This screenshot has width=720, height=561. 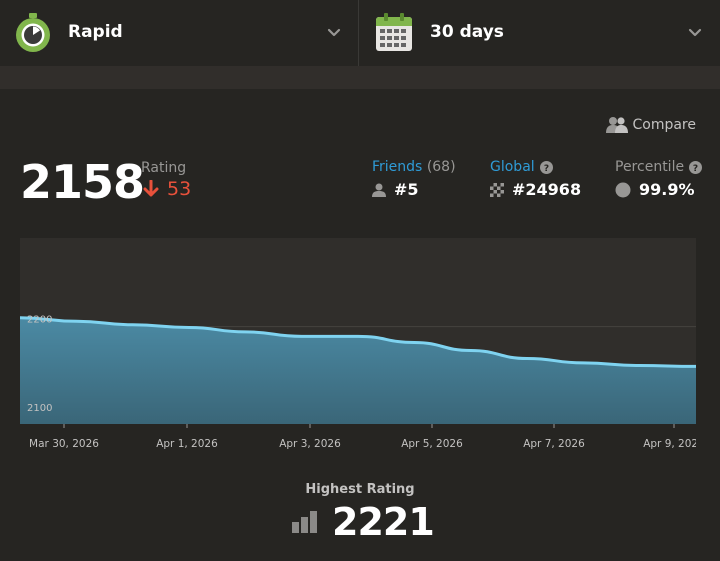 What do you see at coordinates (432, 444) in the screenshot?
I see `chart-x-tick-label: Apr 5, 2026` at bounding box center [432, 444].